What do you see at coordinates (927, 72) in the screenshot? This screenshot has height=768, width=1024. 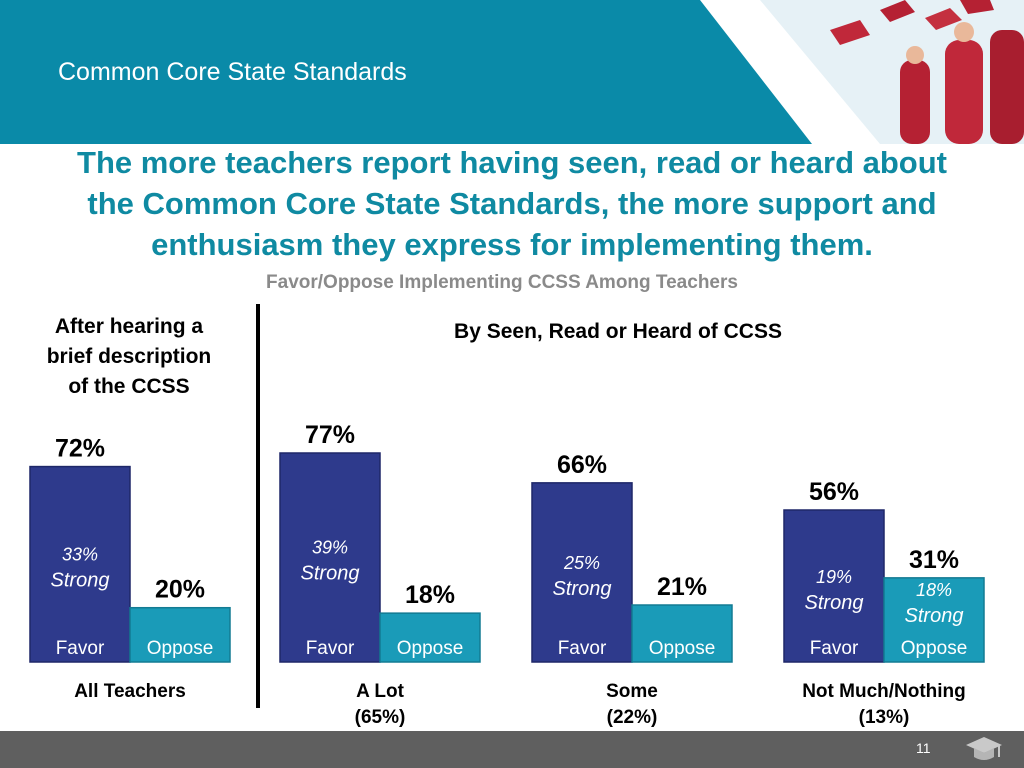 I see `graduates-photo-figures` at bounding box center [927, 72].